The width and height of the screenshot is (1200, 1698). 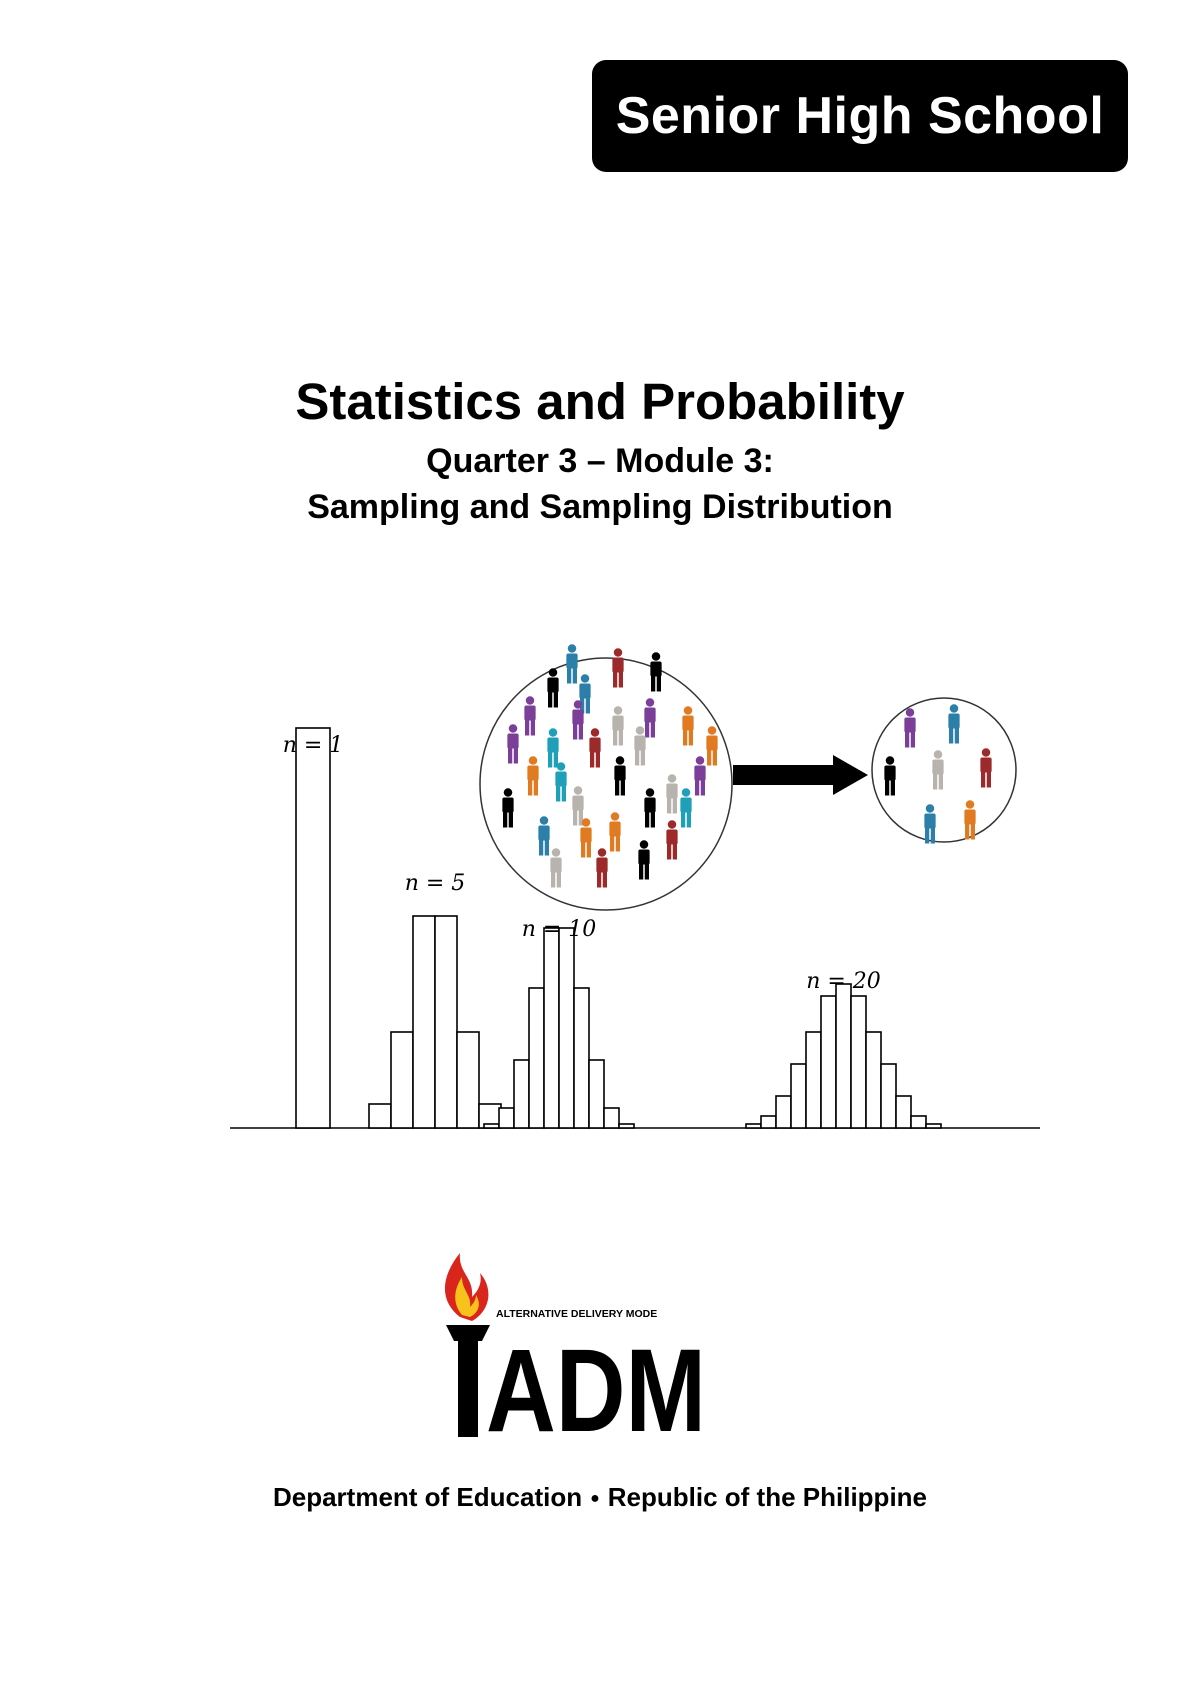 I want to click on module-number: Quarter 3 – Module 3:, so click(x=600, y=461).